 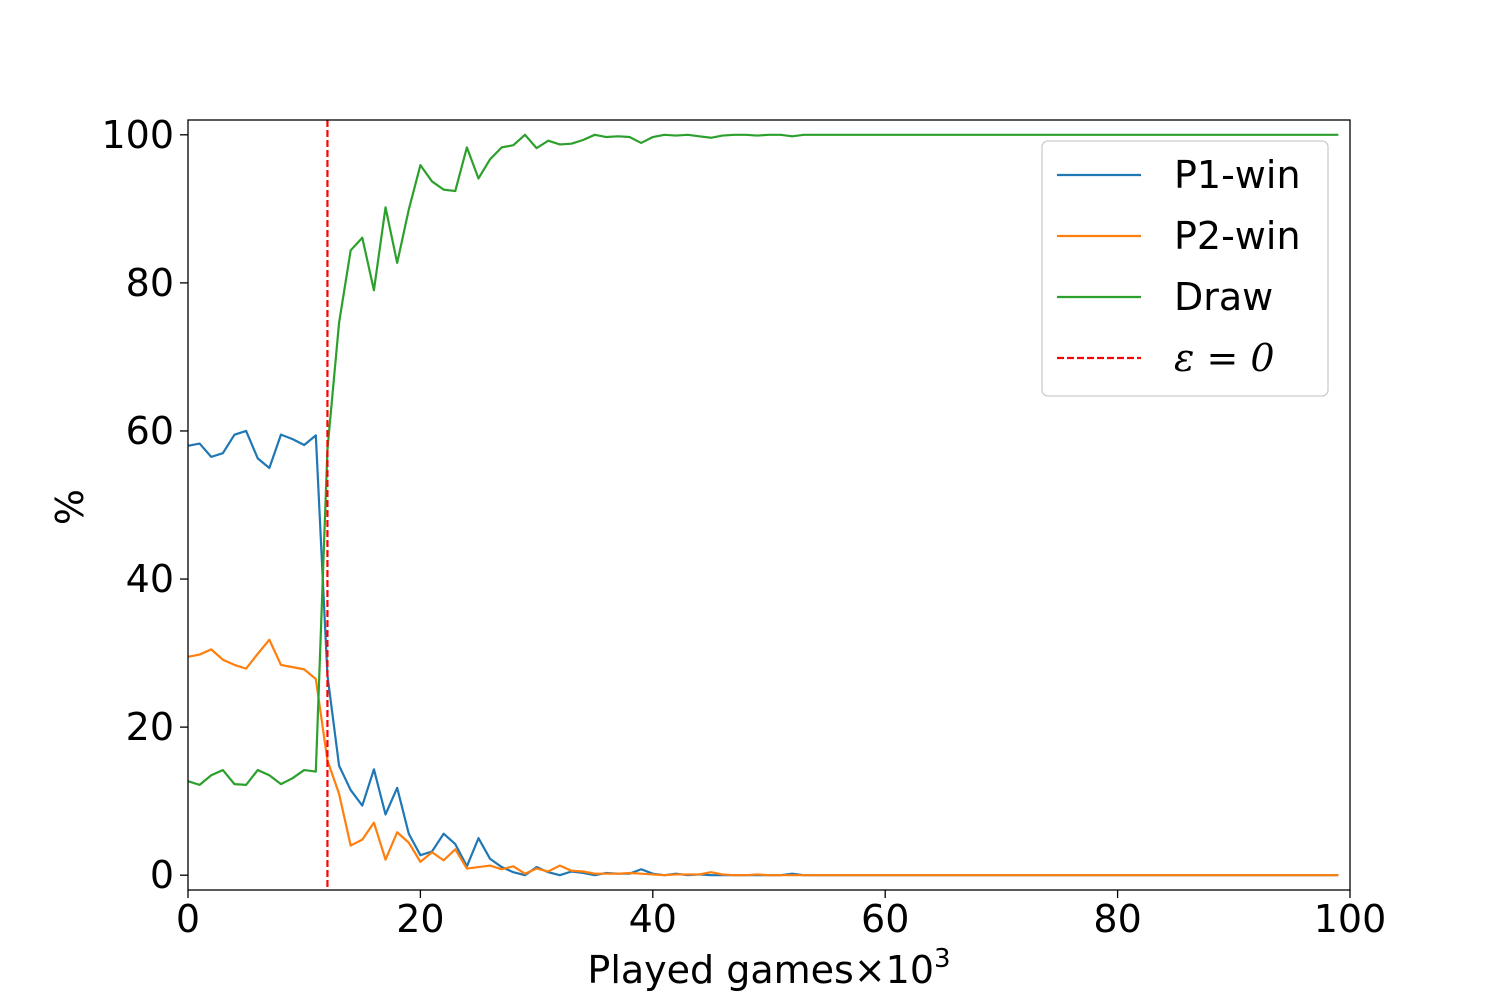 I want to click on x-tick-label: 60, so click(x=885, y=919).